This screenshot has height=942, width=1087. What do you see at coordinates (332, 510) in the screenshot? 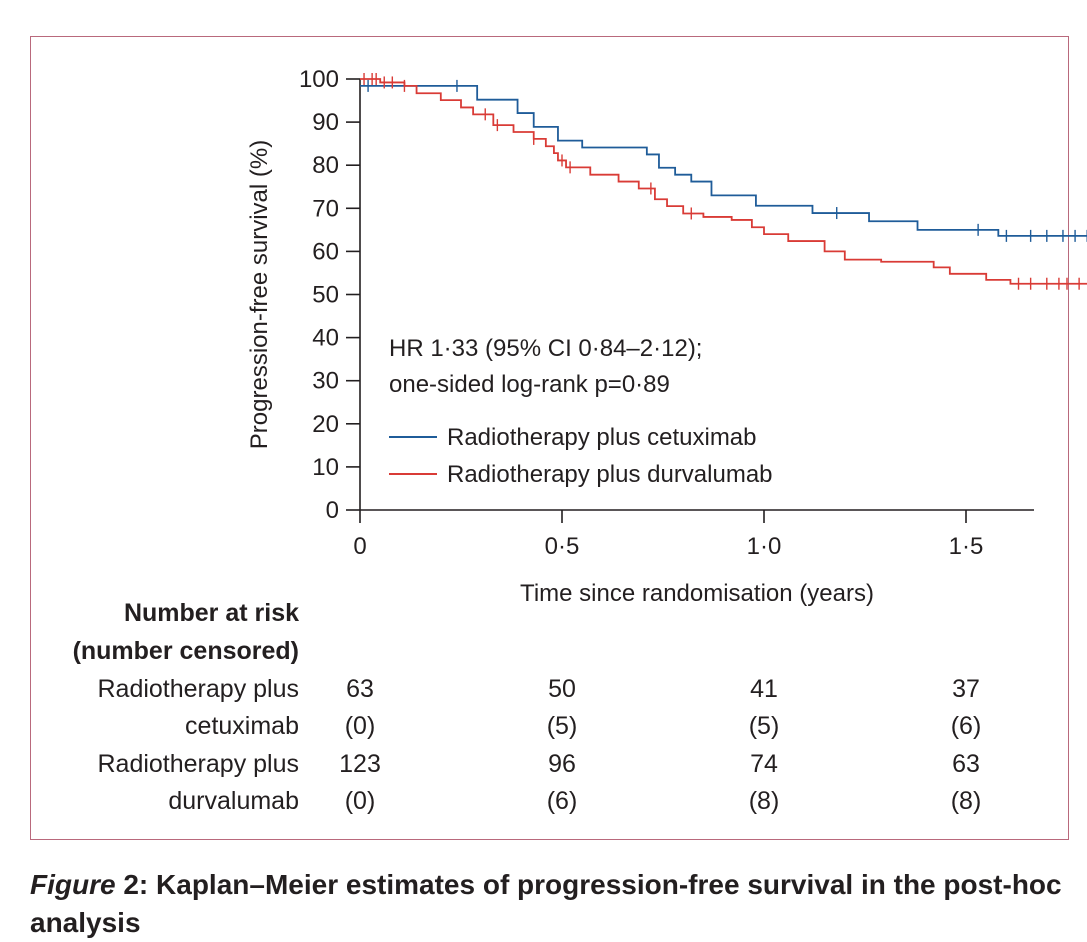
I see `y-tick-label: 0` at bounding box center [332, 510].